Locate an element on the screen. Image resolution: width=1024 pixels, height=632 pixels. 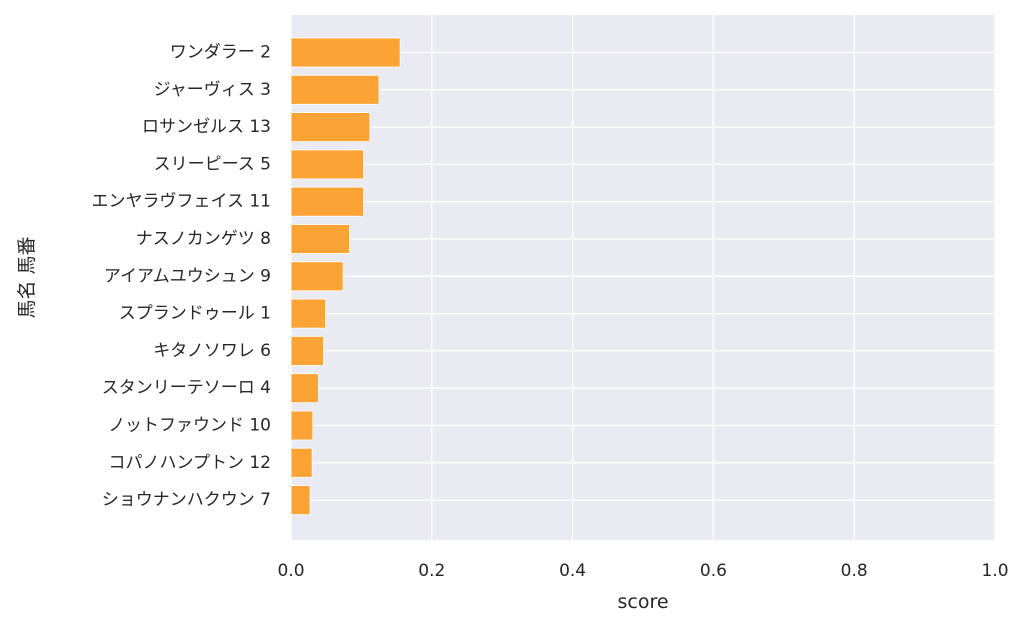
x-tick-label: 1.0 is located at coordinates (994, 571).